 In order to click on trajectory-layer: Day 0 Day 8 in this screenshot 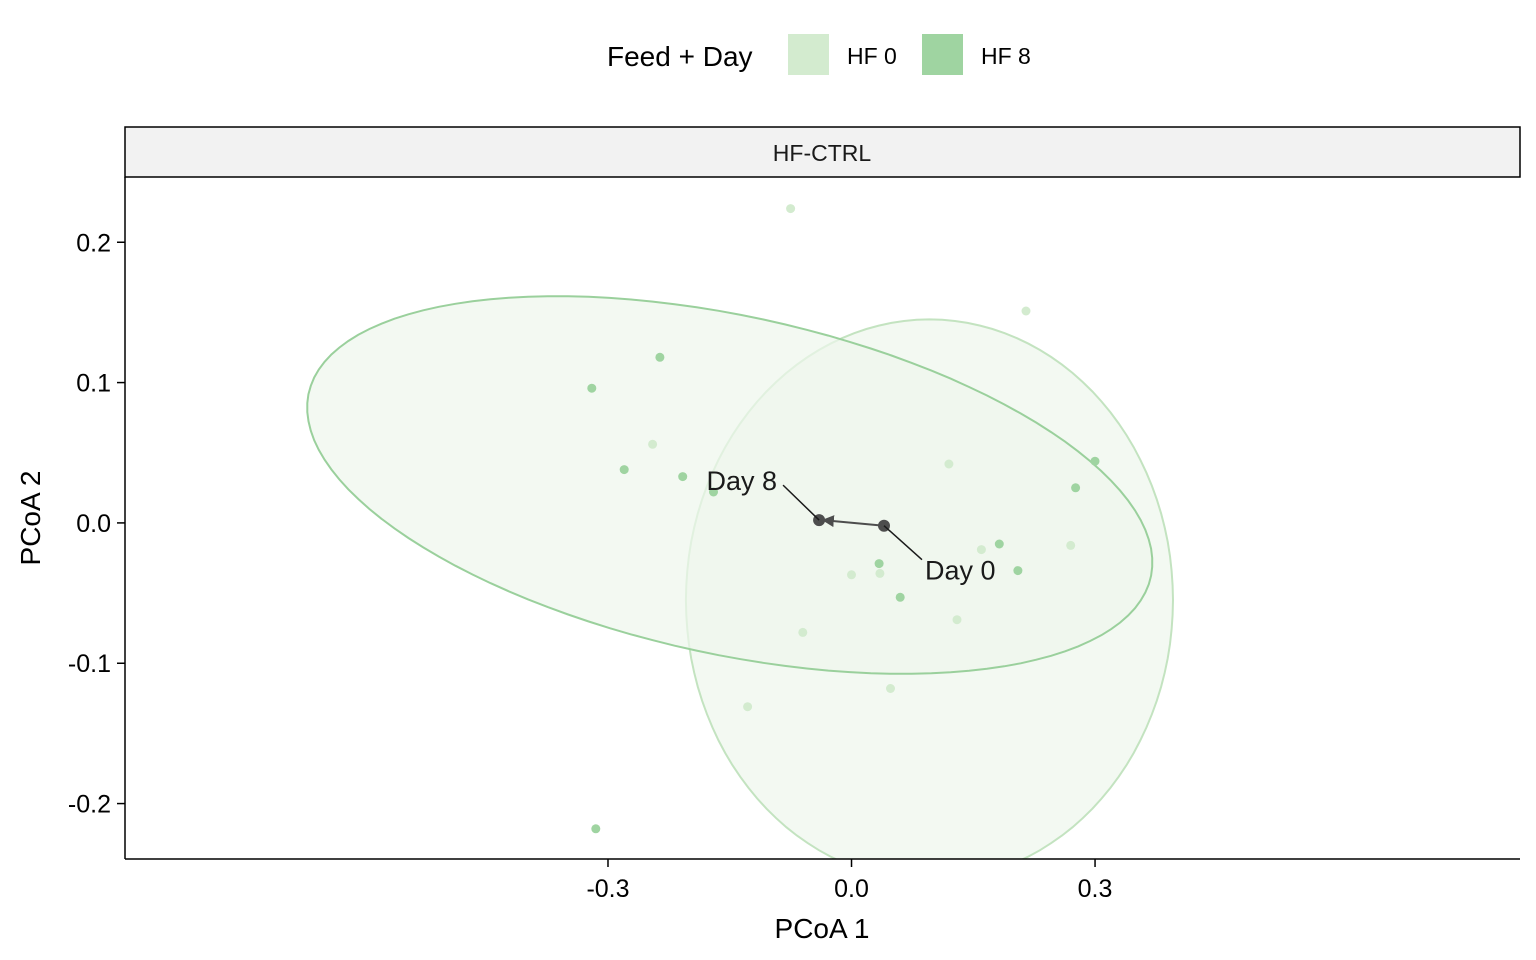, I will do `click(851, 526)`.